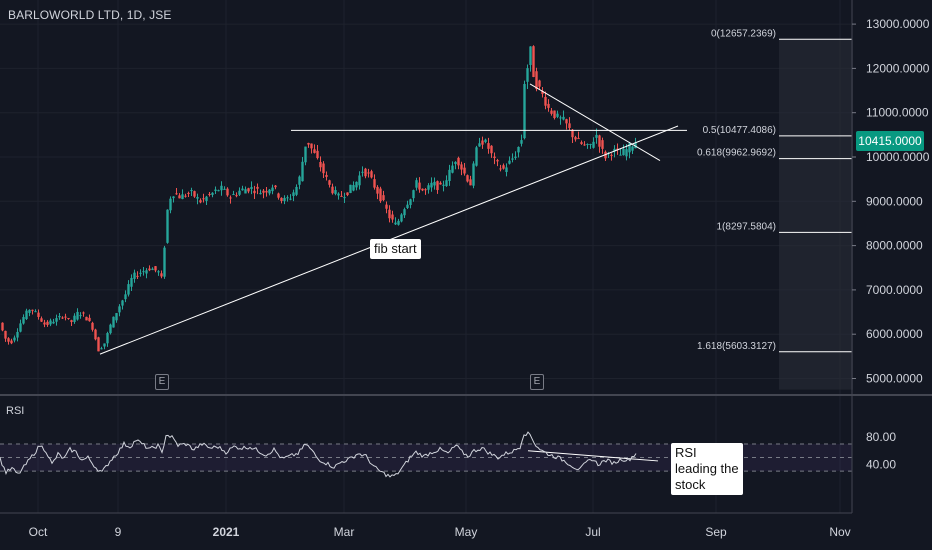 The height and width of the screenshot is (550, 932). Describe the element at coordinates (595, 122) in the screenshot. I see `trend-line` at that location.